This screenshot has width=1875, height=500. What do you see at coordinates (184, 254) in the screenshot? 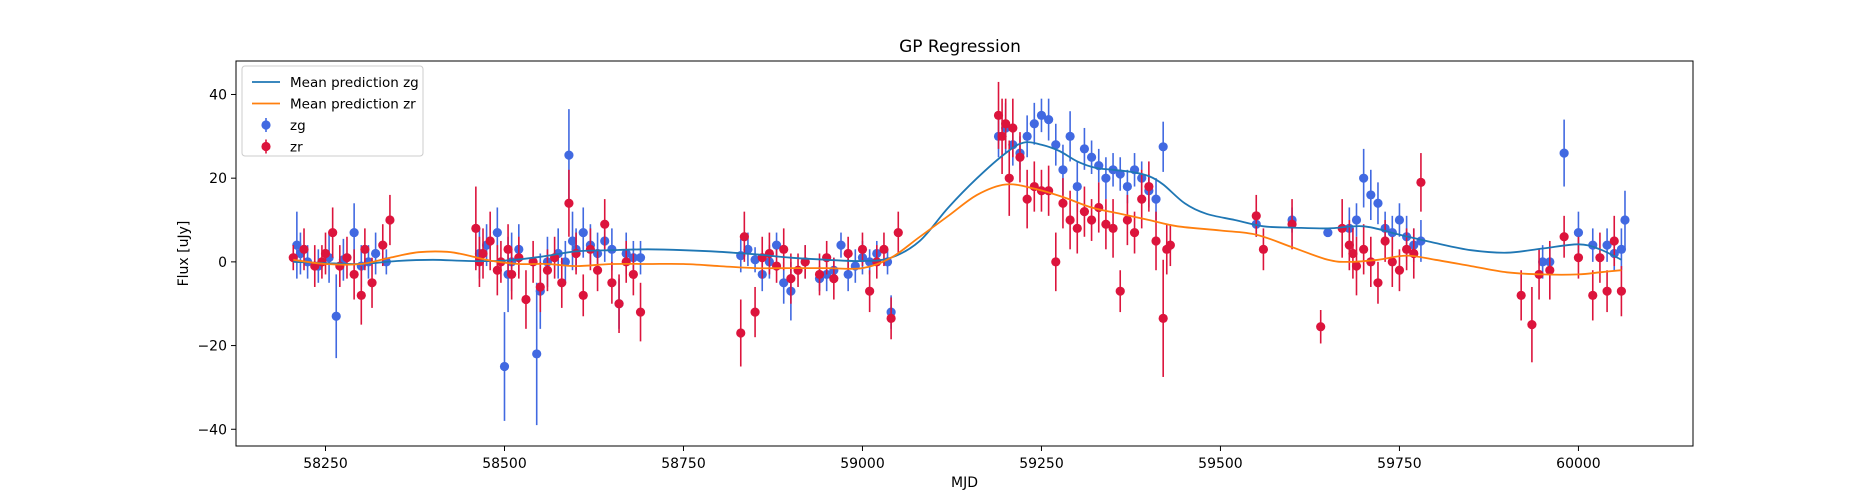
I see `y-axis-label: Flux [uJy]` at bounding box center [184, 254].